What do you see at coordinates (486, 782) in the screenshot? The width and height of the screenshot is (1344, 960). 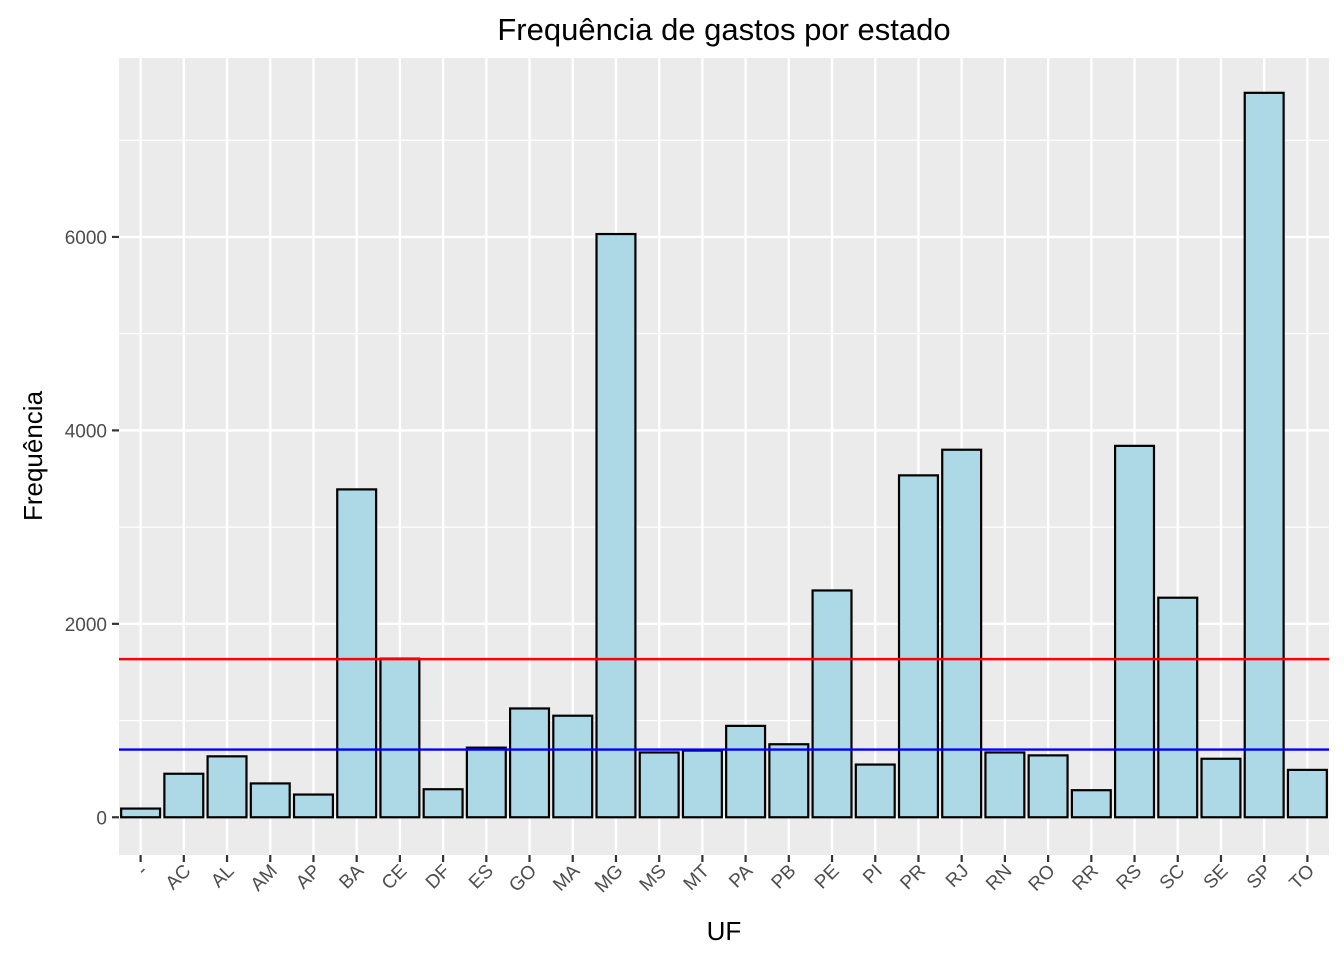 I see `bar-es` at bounding box center [486, 782].